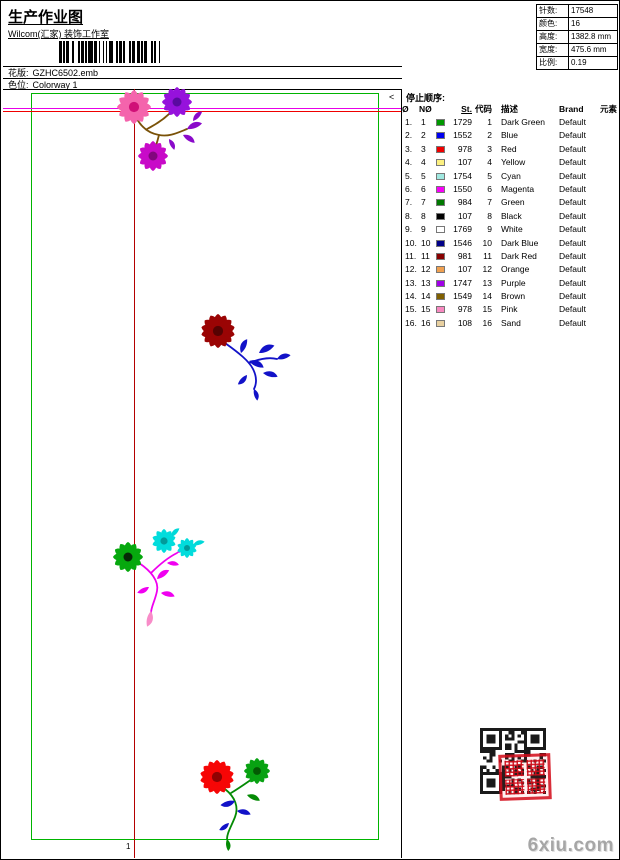 The width and height of the screenshot is (620, 860). What do you see at coordinates (423, 148) in the screenshot?
I see `needle-number: 3` at bounding box center [423, 148].